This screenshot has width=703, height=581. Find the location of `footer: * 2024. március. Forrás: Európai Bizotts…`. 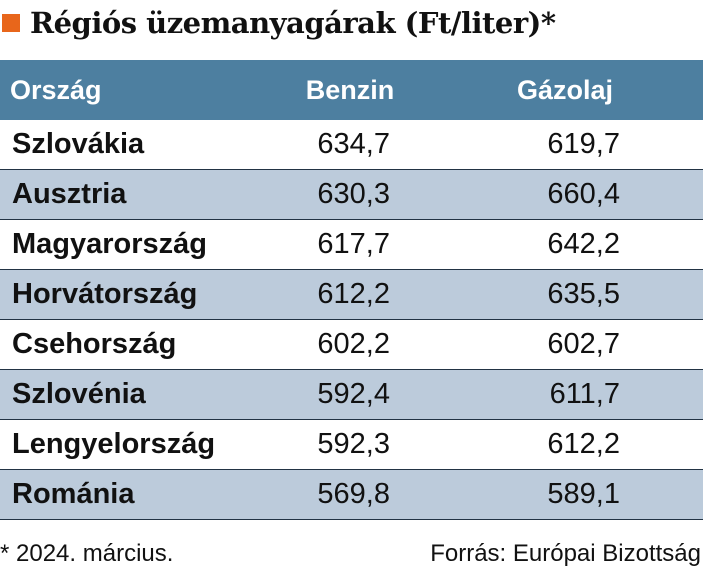

footer: * 2024. március. Forrás: Európai Bizotts… is located at coordinates (351, 556).